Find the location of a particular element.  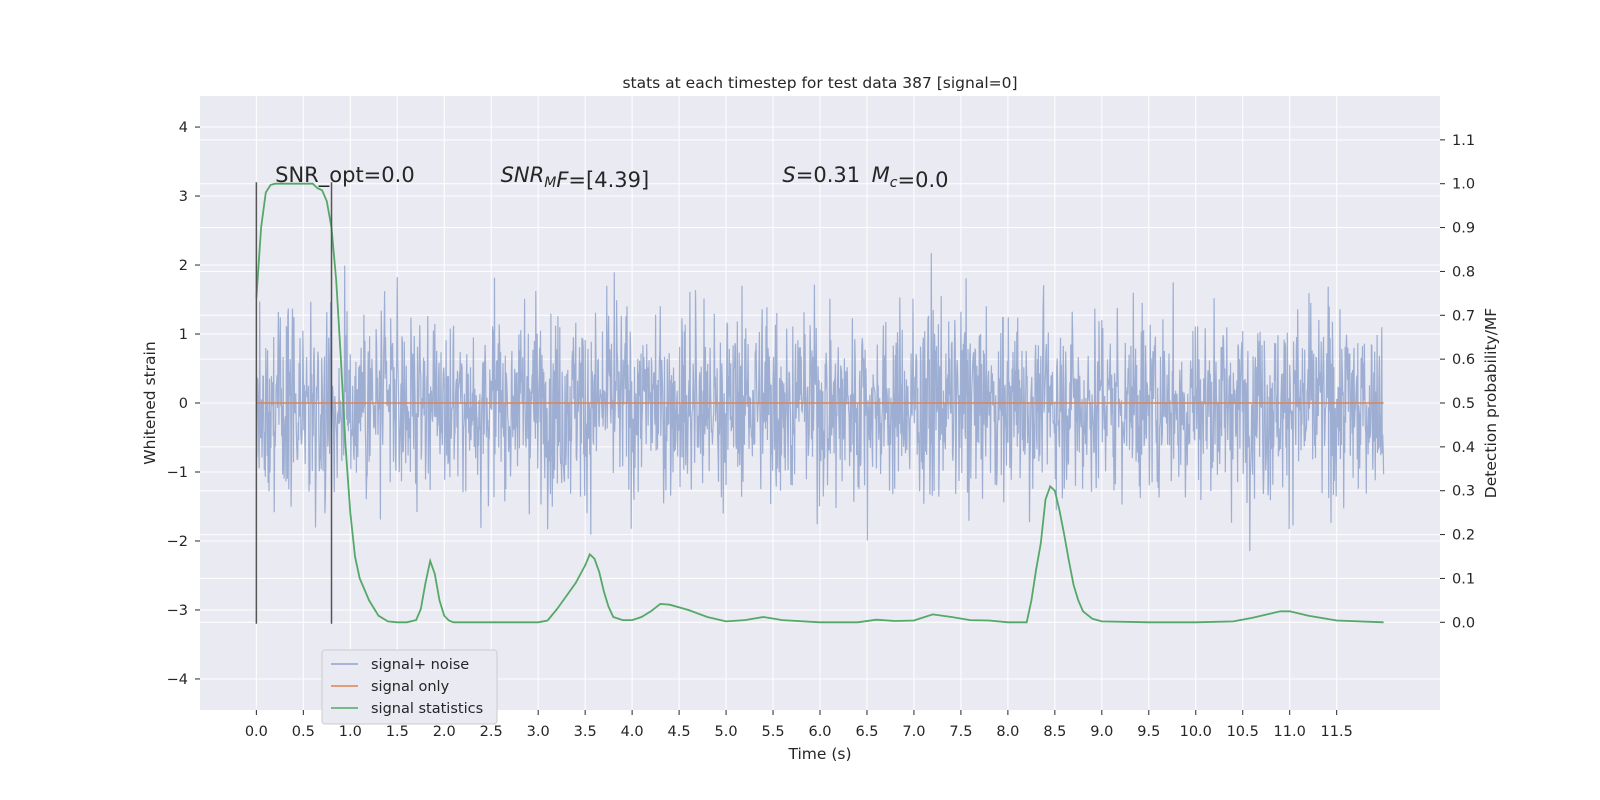

x-tick-label: 1.0 is located at coordinates (350, 732).